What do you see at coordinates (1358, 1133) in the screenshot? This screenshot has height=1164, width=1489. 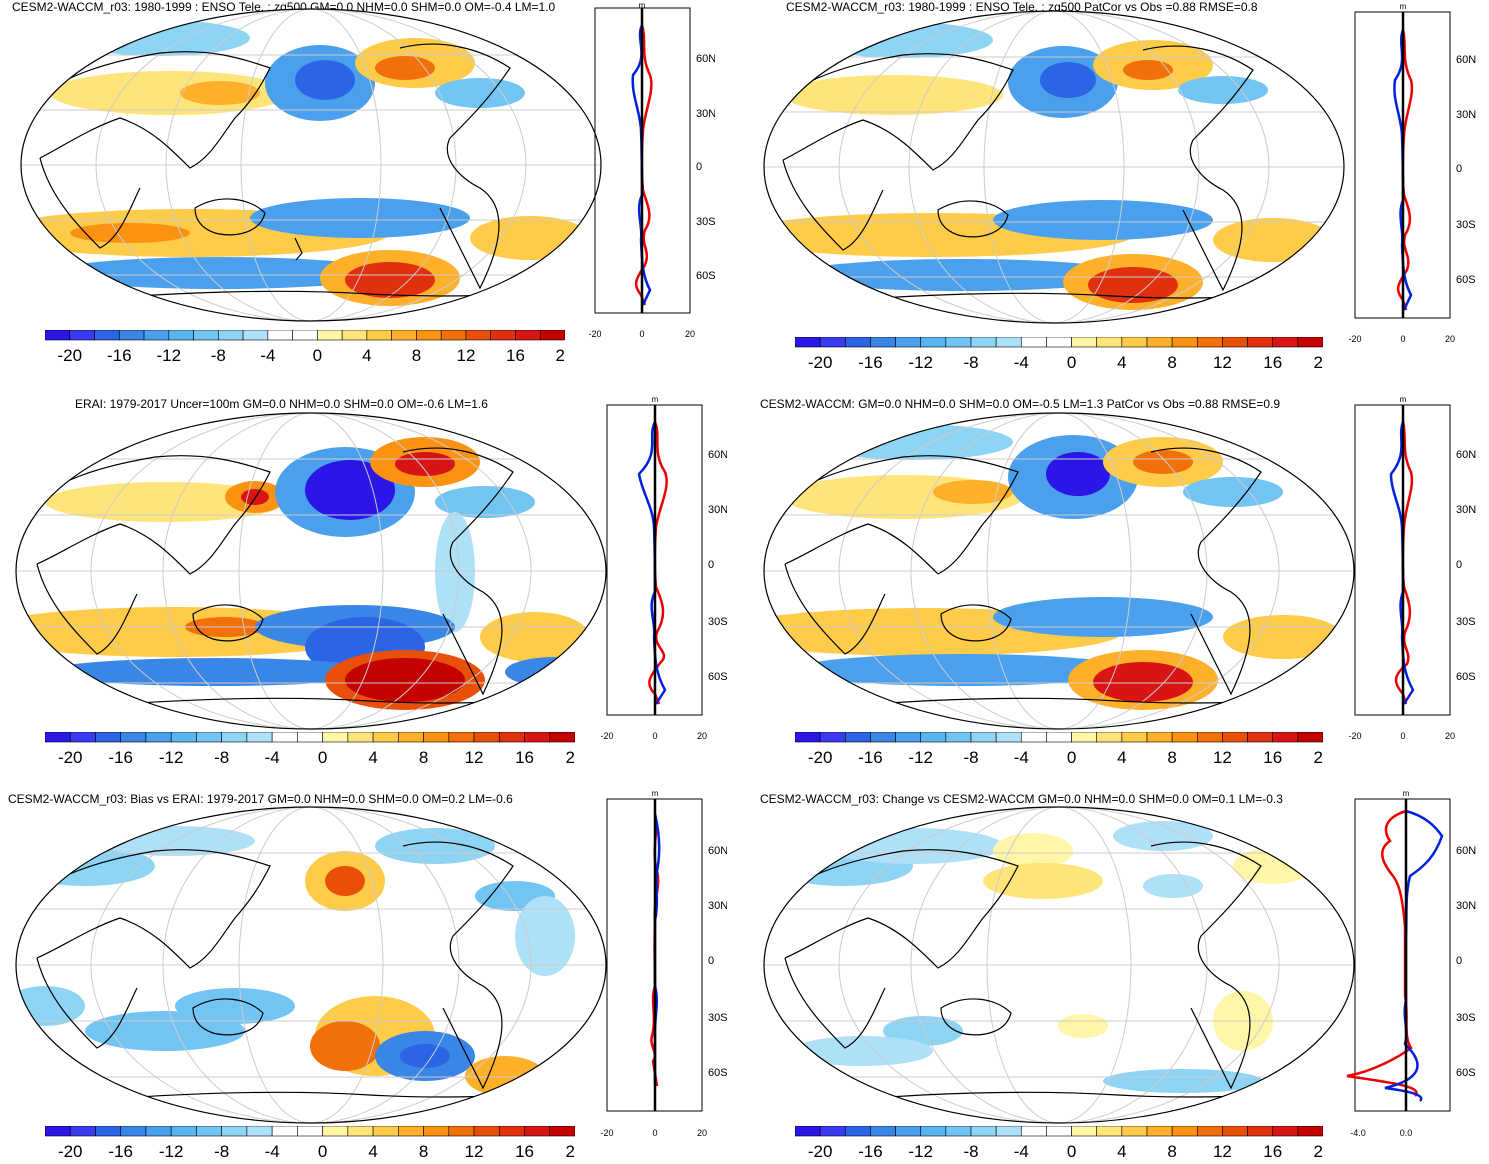 I see `zonal-xtick: -4.0` at bounding box center [1358, 1133].